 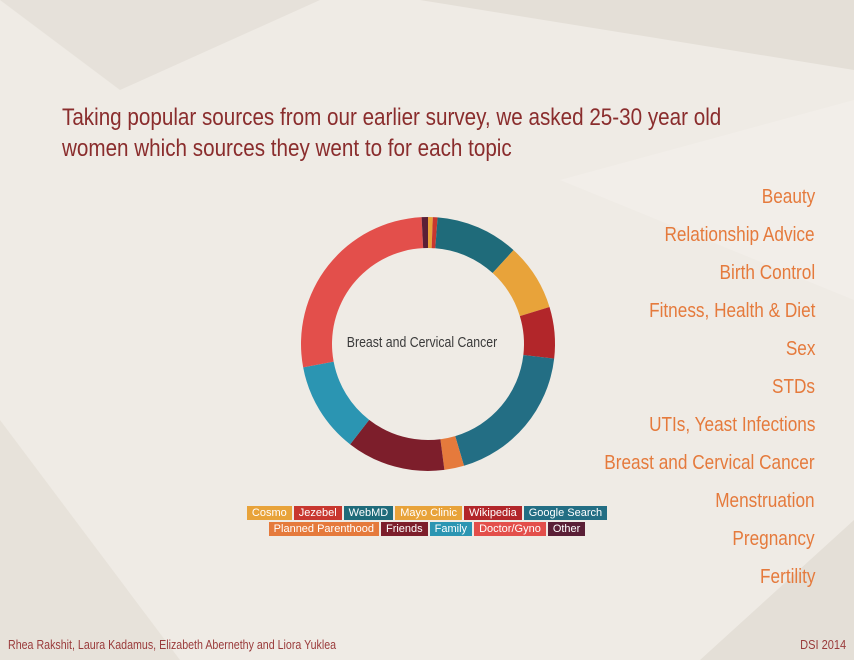 I want to click on legend-item-webmd: WebMD, so click(x=368, y=513).